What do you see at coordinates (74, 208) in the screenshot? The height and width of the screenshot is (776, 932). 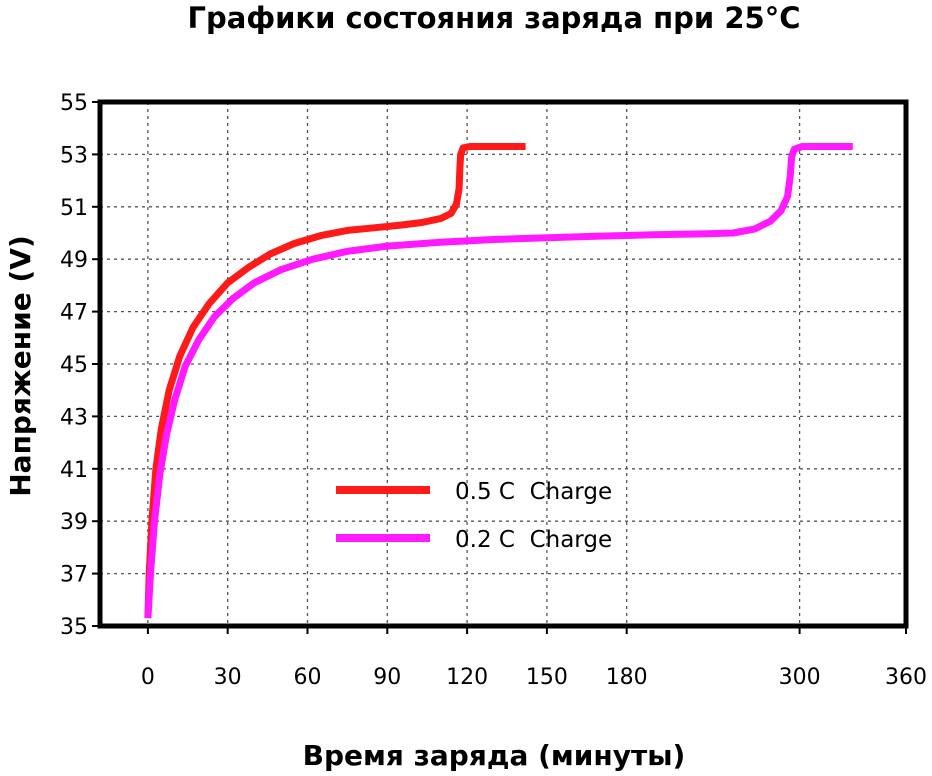 I see `y-tick-label: 51` at bounding box center [74, 208].